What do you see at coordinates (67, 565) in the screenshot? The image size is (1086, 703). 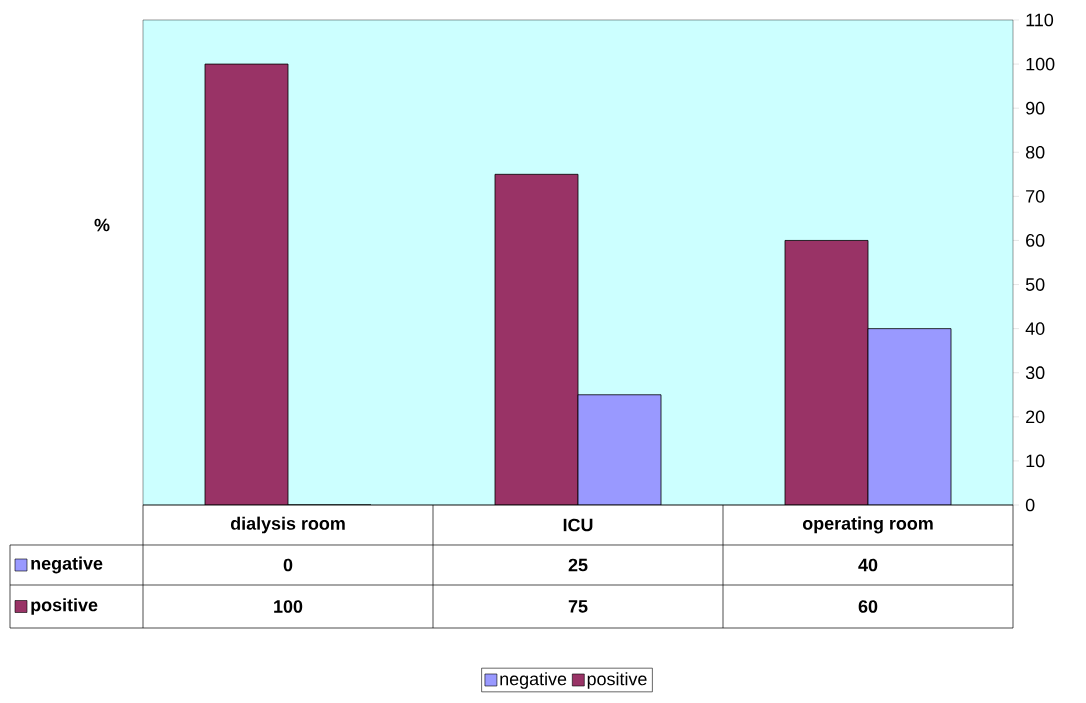 I see `text: negative` at bounding box center [67, 565].